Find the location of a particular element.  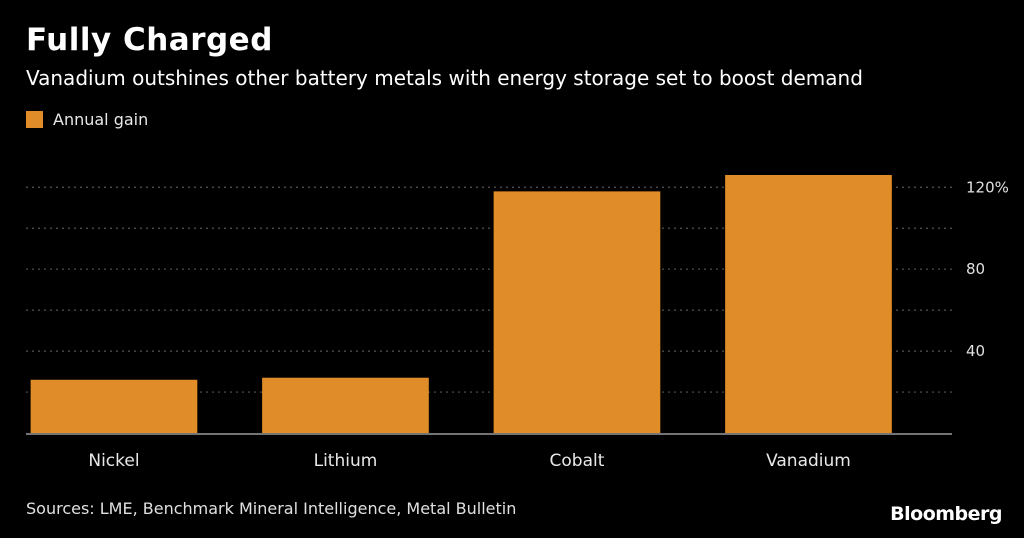

bar-nickel is located at coordinates (114, 406).